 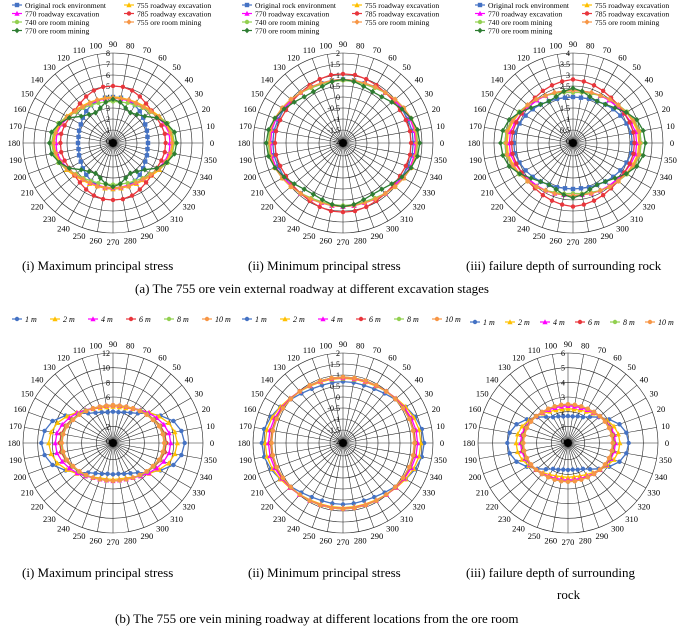 What do you see at coordinates (606, 236) in the screenshot?
I see `angle-tick-label: 290` at bounding box center [606, 236].